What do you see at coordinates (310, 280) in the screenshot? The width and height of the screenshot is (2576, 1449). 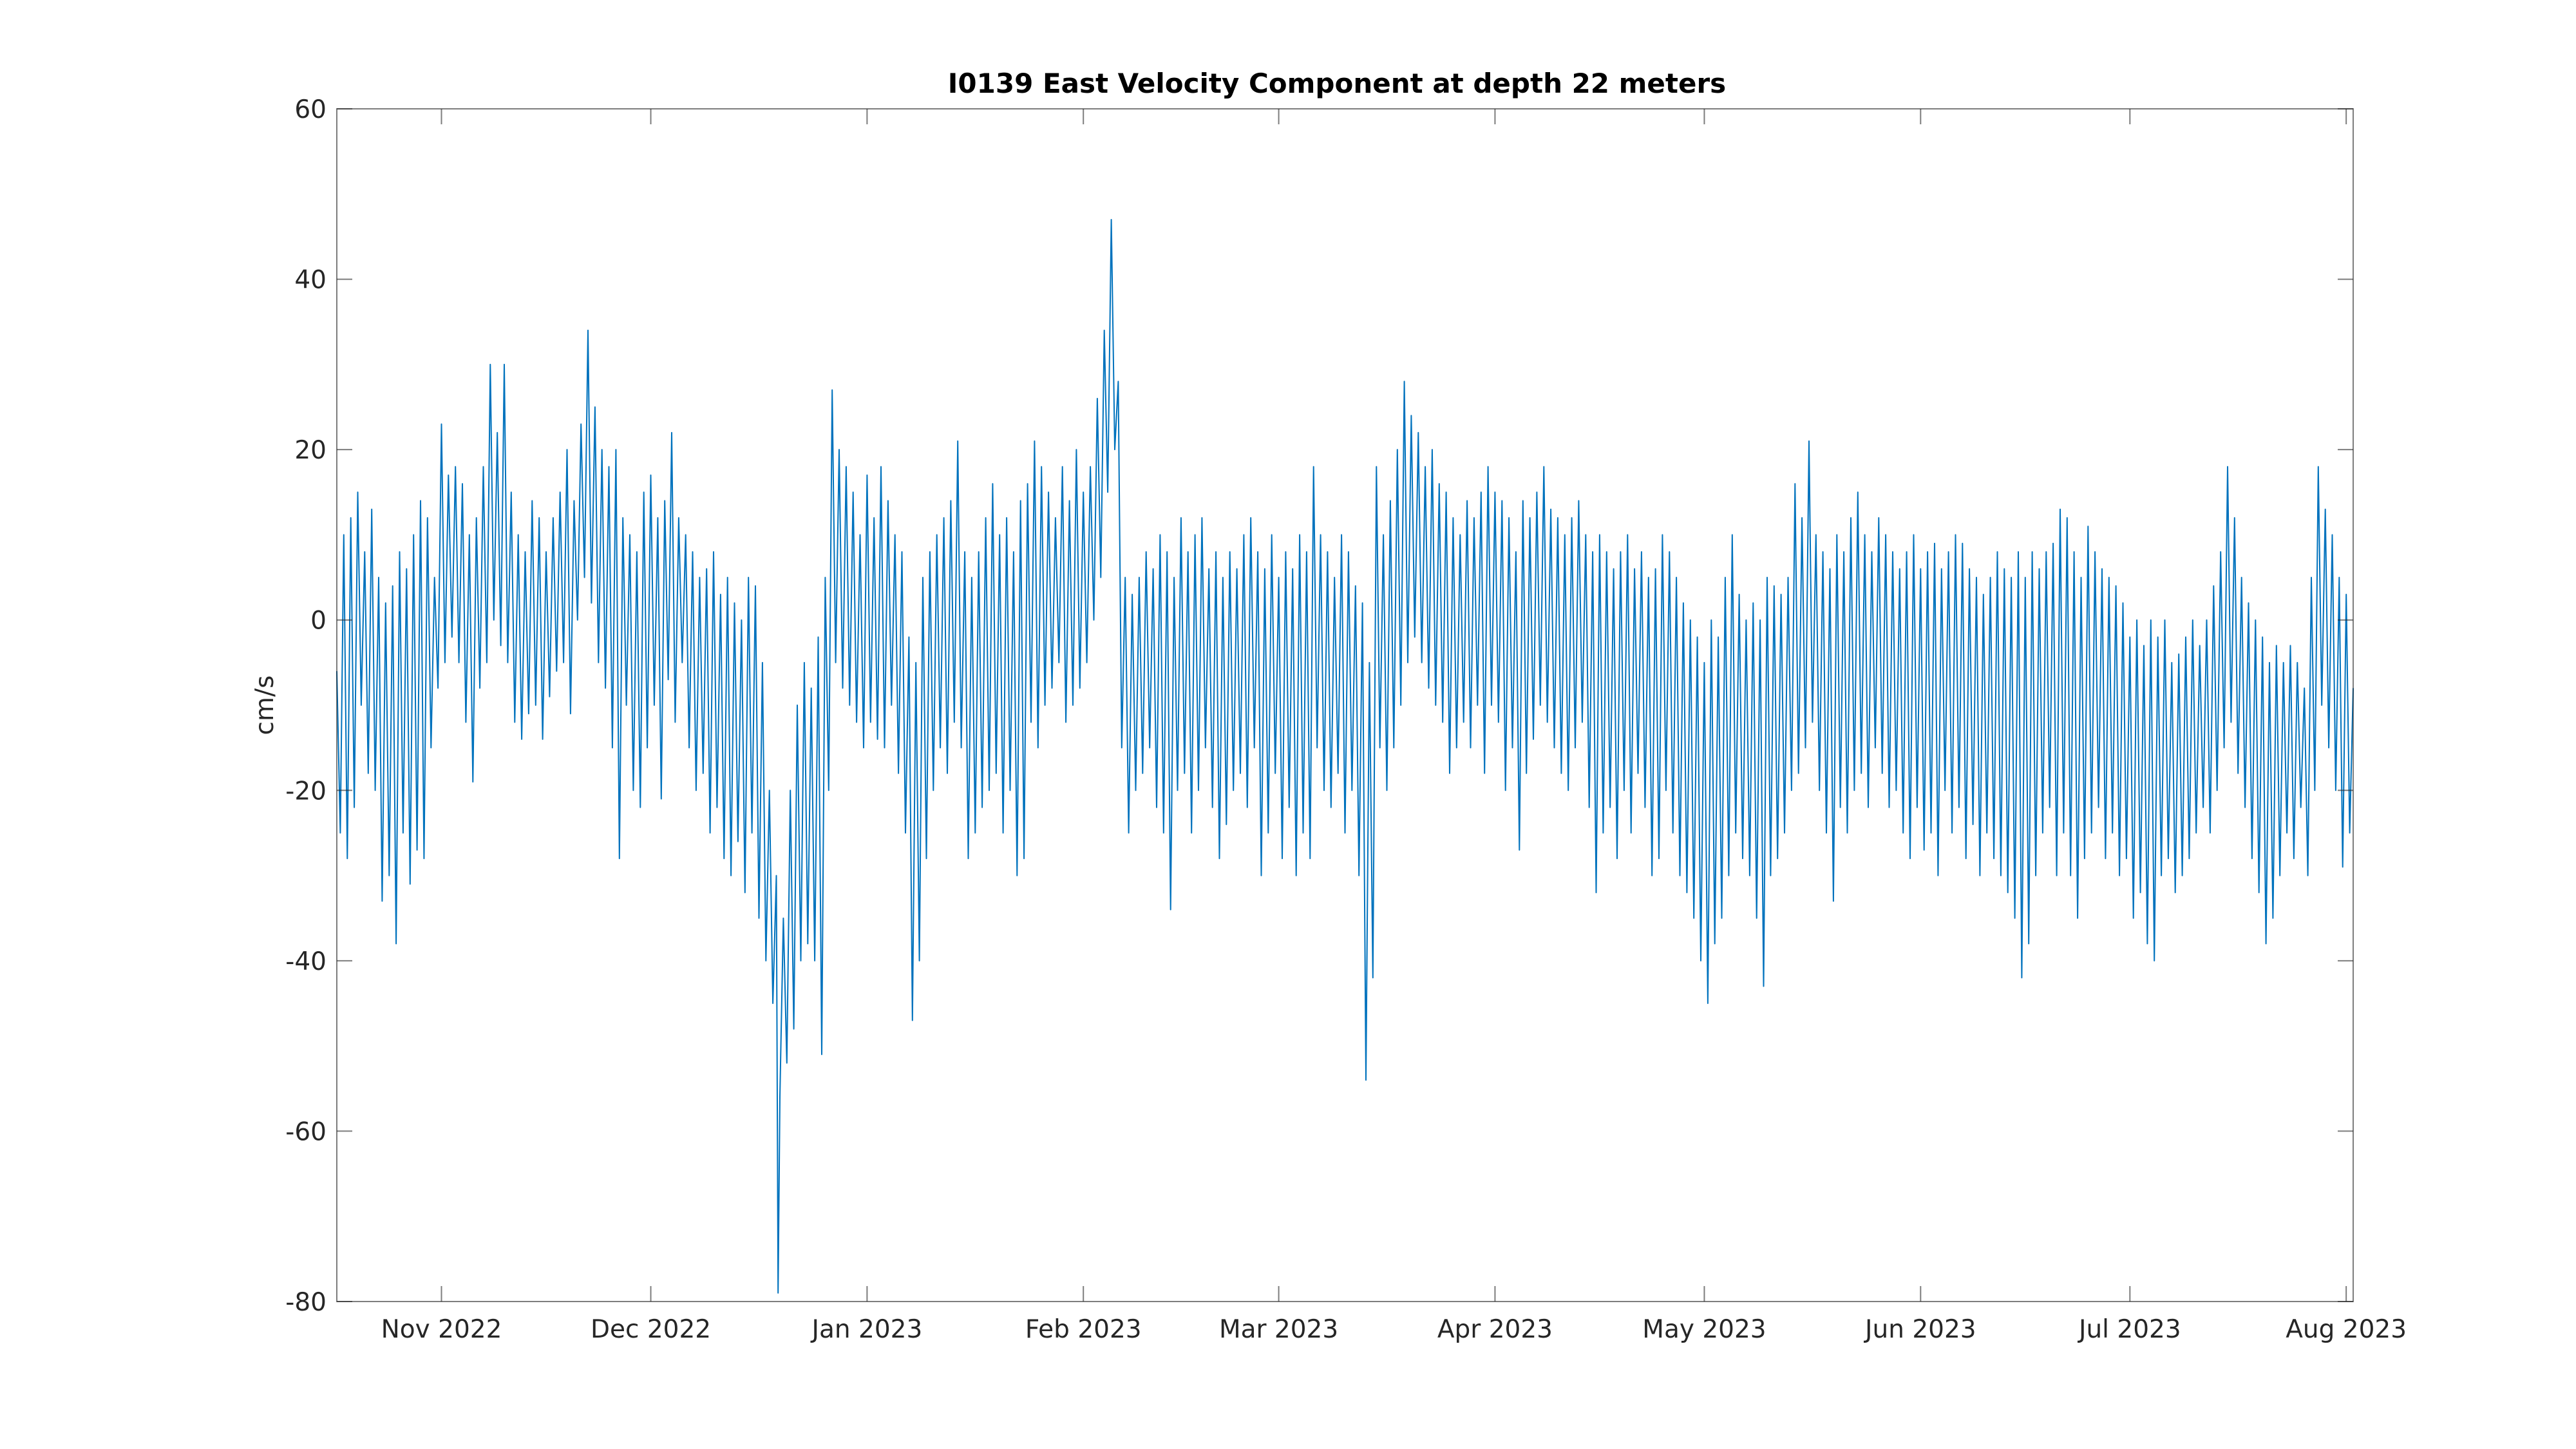 I see `y-tick-label: 40` at bounding box center [310, 280].